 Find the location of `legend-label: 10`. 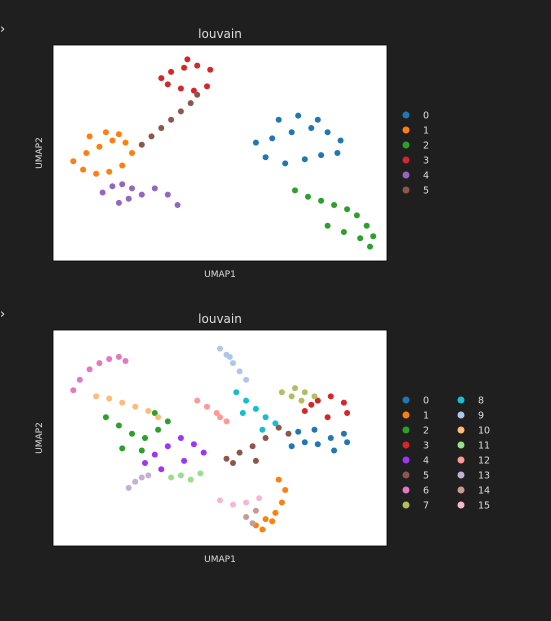

legend-label: 10 is located at coordinates (484, 431).